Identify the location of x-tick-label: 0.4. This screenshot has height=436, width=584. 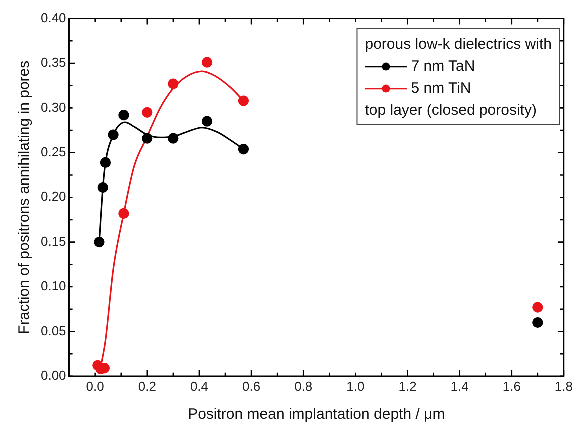
(199, 386).